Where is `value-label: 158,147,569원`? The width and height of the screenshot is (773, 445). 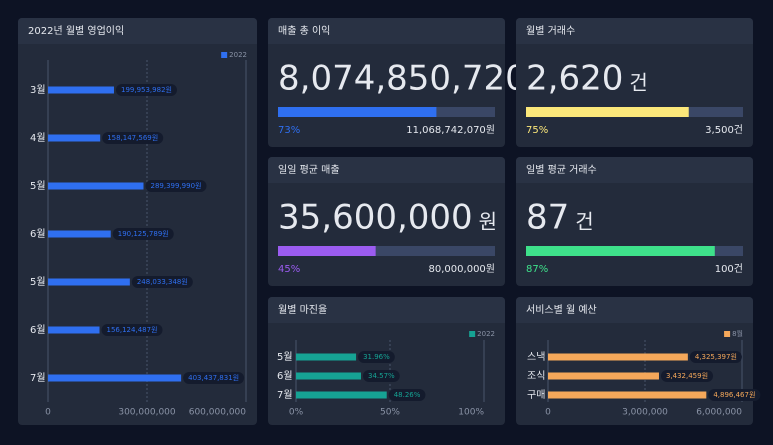
value-label: 158,147,569원 is located at coordinates (132, 137).